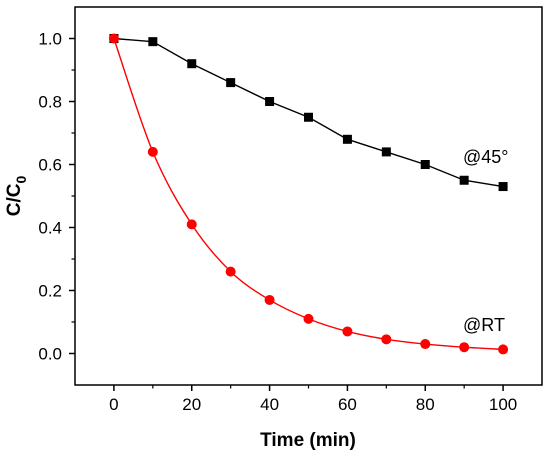 This screenshot has width=550, height=458. What do you see at coordinates (50, 228) in the screenshot?
I see `y-tick-label: 0.4` at bounding box center [50, 228].